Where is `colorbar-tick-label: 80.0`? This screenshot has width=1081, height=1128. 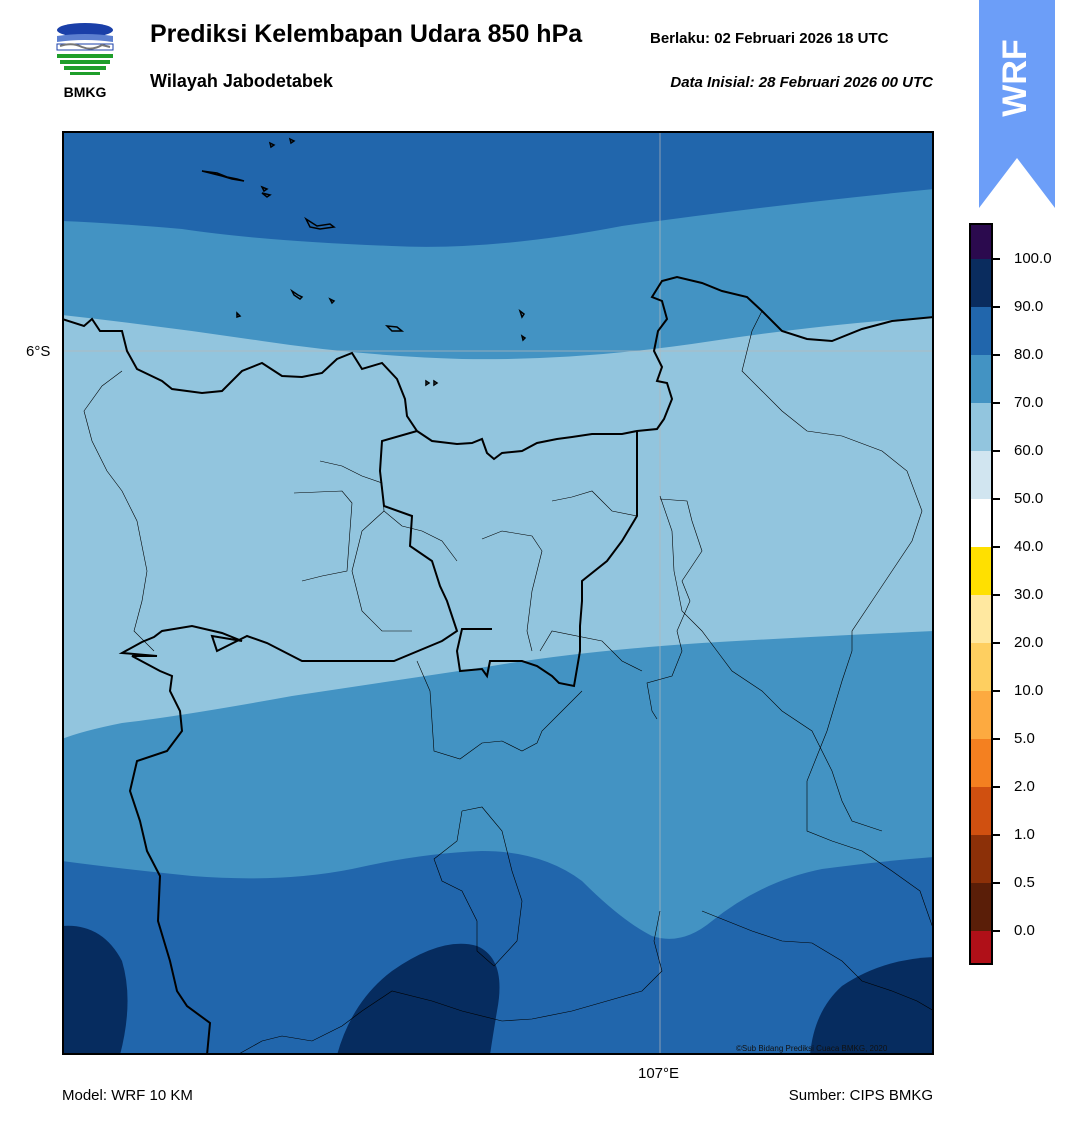
colorbar-tick-label: 80.0 is located at coordinates (1029, 354).